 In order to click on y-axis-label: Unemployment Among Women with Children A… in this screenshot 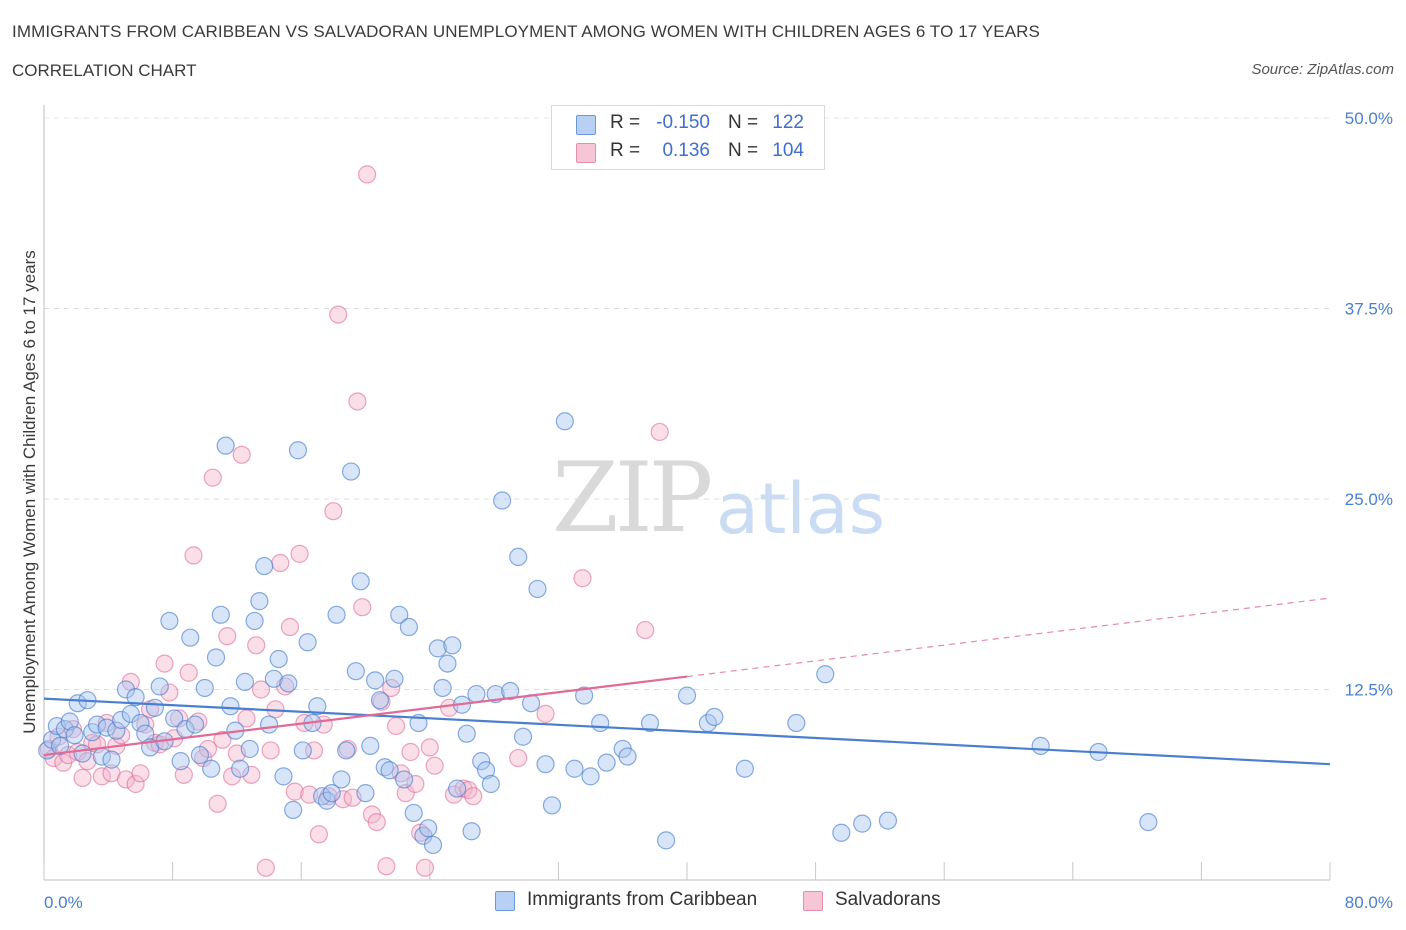, I will do `click(29, 492)`.